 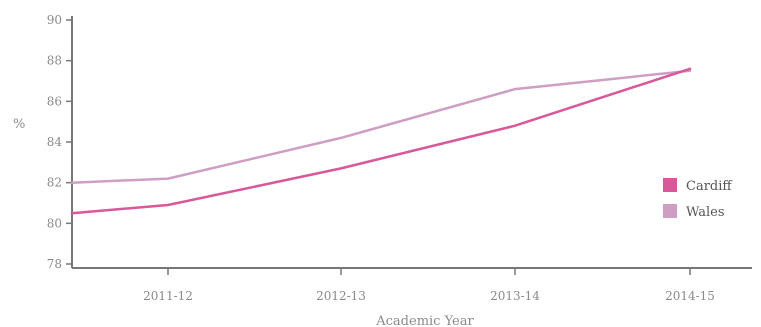 What do you see at coordinates (168, 296) in the screenshot?
I see `x-tick-label: 2011-12` at bounding box center [168, 296].